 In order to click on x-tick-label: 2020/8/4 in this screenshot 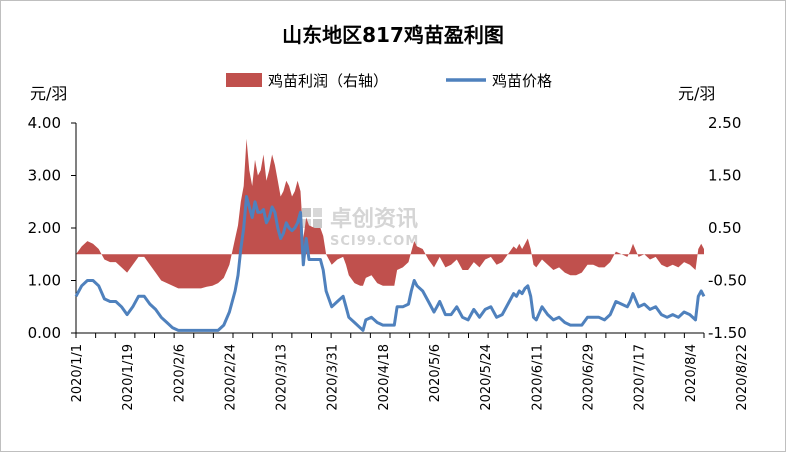, I will do `click(691, 373)`.